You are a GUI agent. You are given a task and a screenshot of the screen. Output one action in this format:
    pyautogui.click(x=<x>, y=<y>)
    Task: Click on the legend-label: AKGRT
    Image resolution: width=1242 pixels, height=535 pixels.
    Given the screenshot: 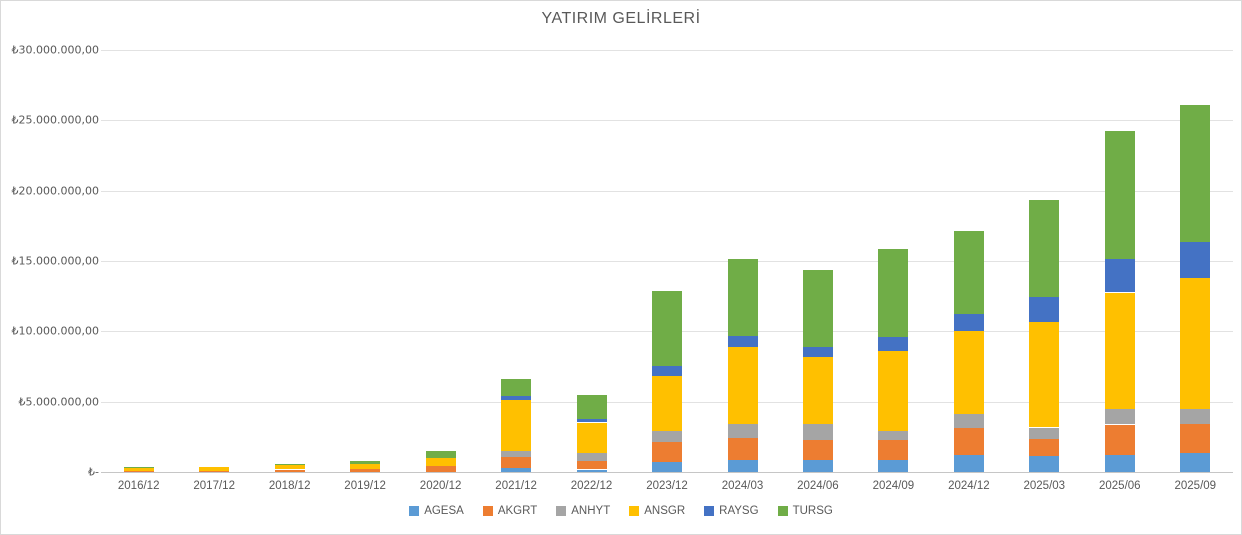 What is the action you would take?
    pyautogui.click(x=517, y=511)
    